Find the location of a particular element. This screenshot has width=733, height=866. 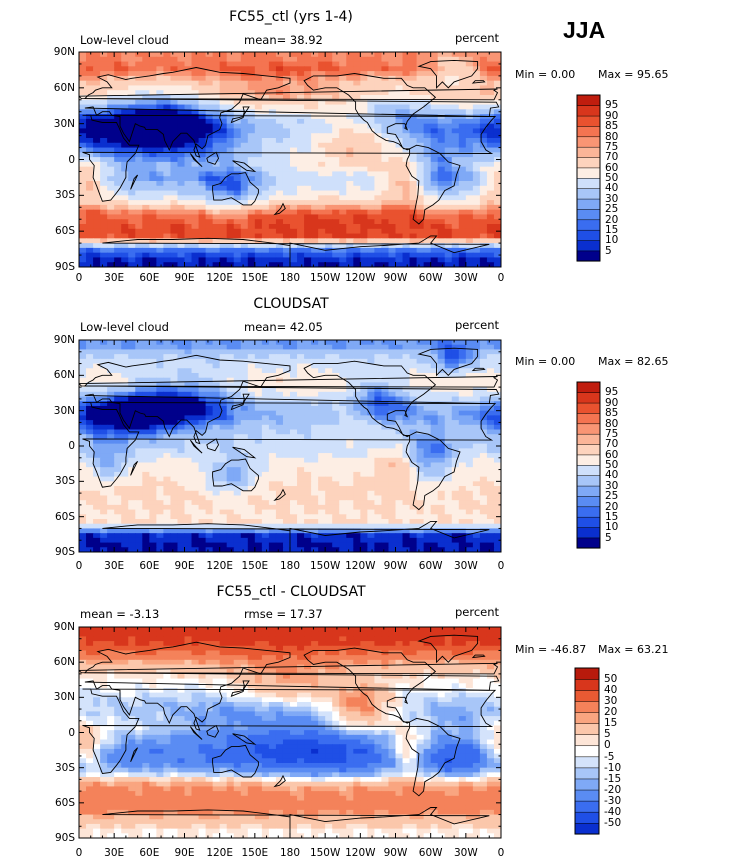

panel-3-mean-label: mean = -3.13 is located at coordinates (120, 614).